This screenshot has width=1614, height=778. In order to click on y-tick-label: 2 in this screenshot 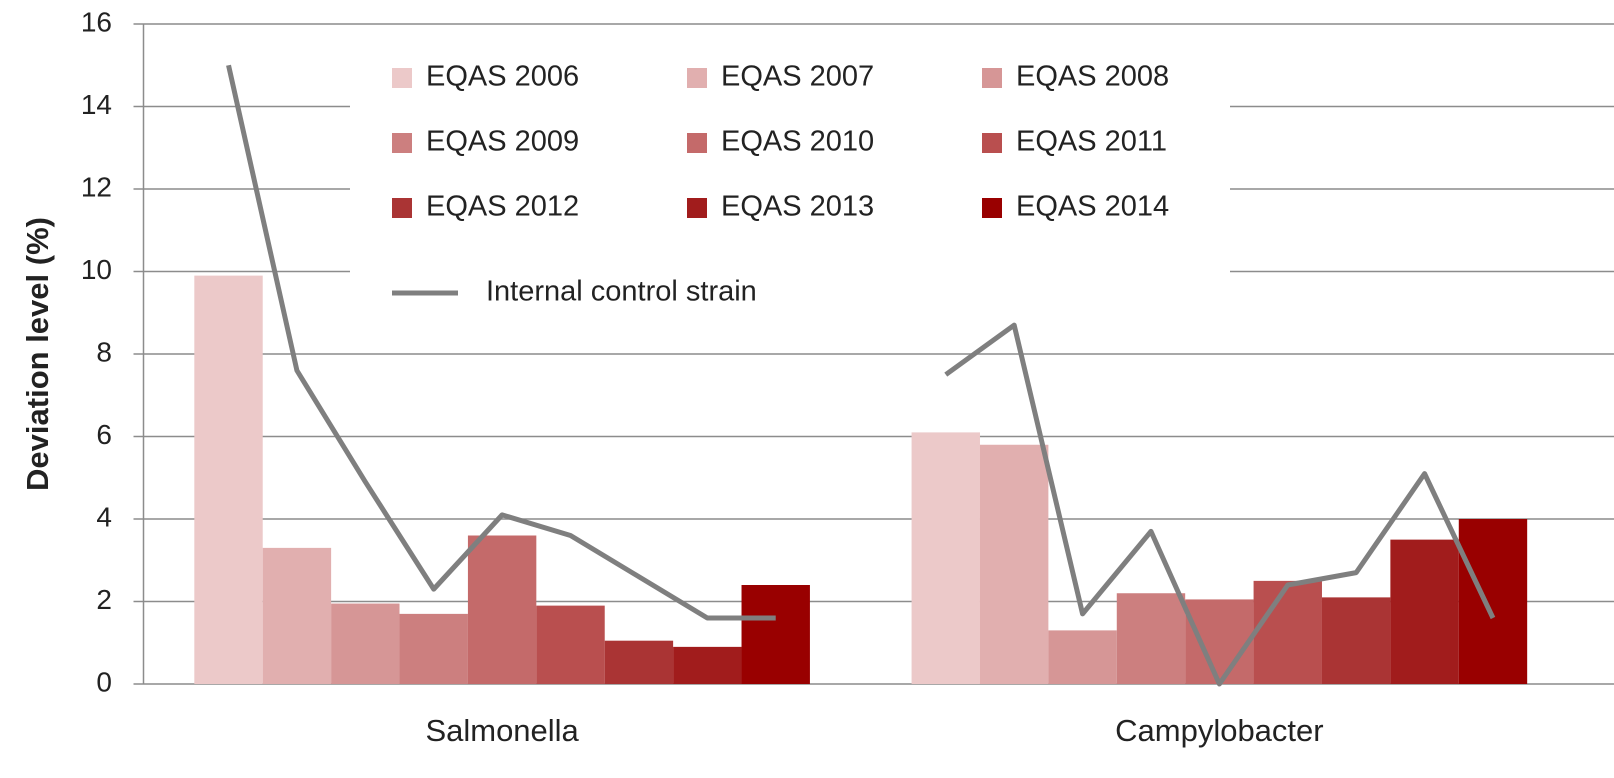, I will do `click(104, 599)`.